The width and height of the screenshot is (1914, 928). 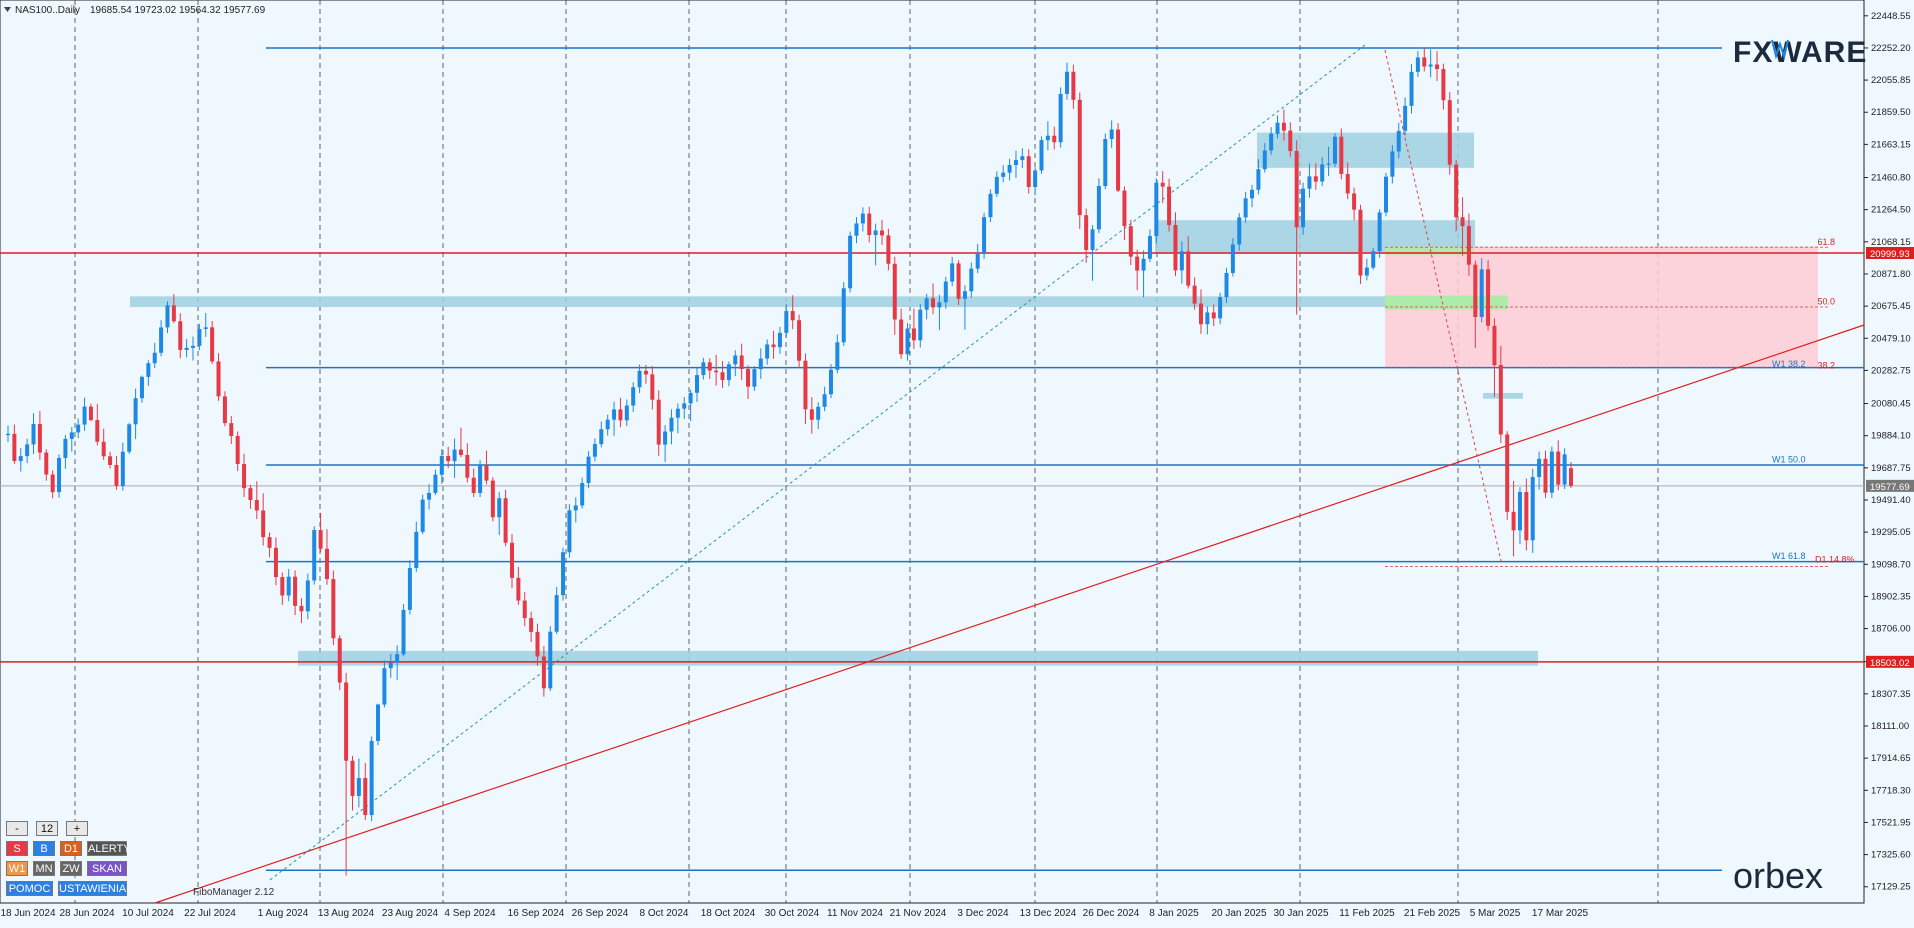 I want to click on x-tick-label: 17 Mar 2025, so click(x=1560, y=913).